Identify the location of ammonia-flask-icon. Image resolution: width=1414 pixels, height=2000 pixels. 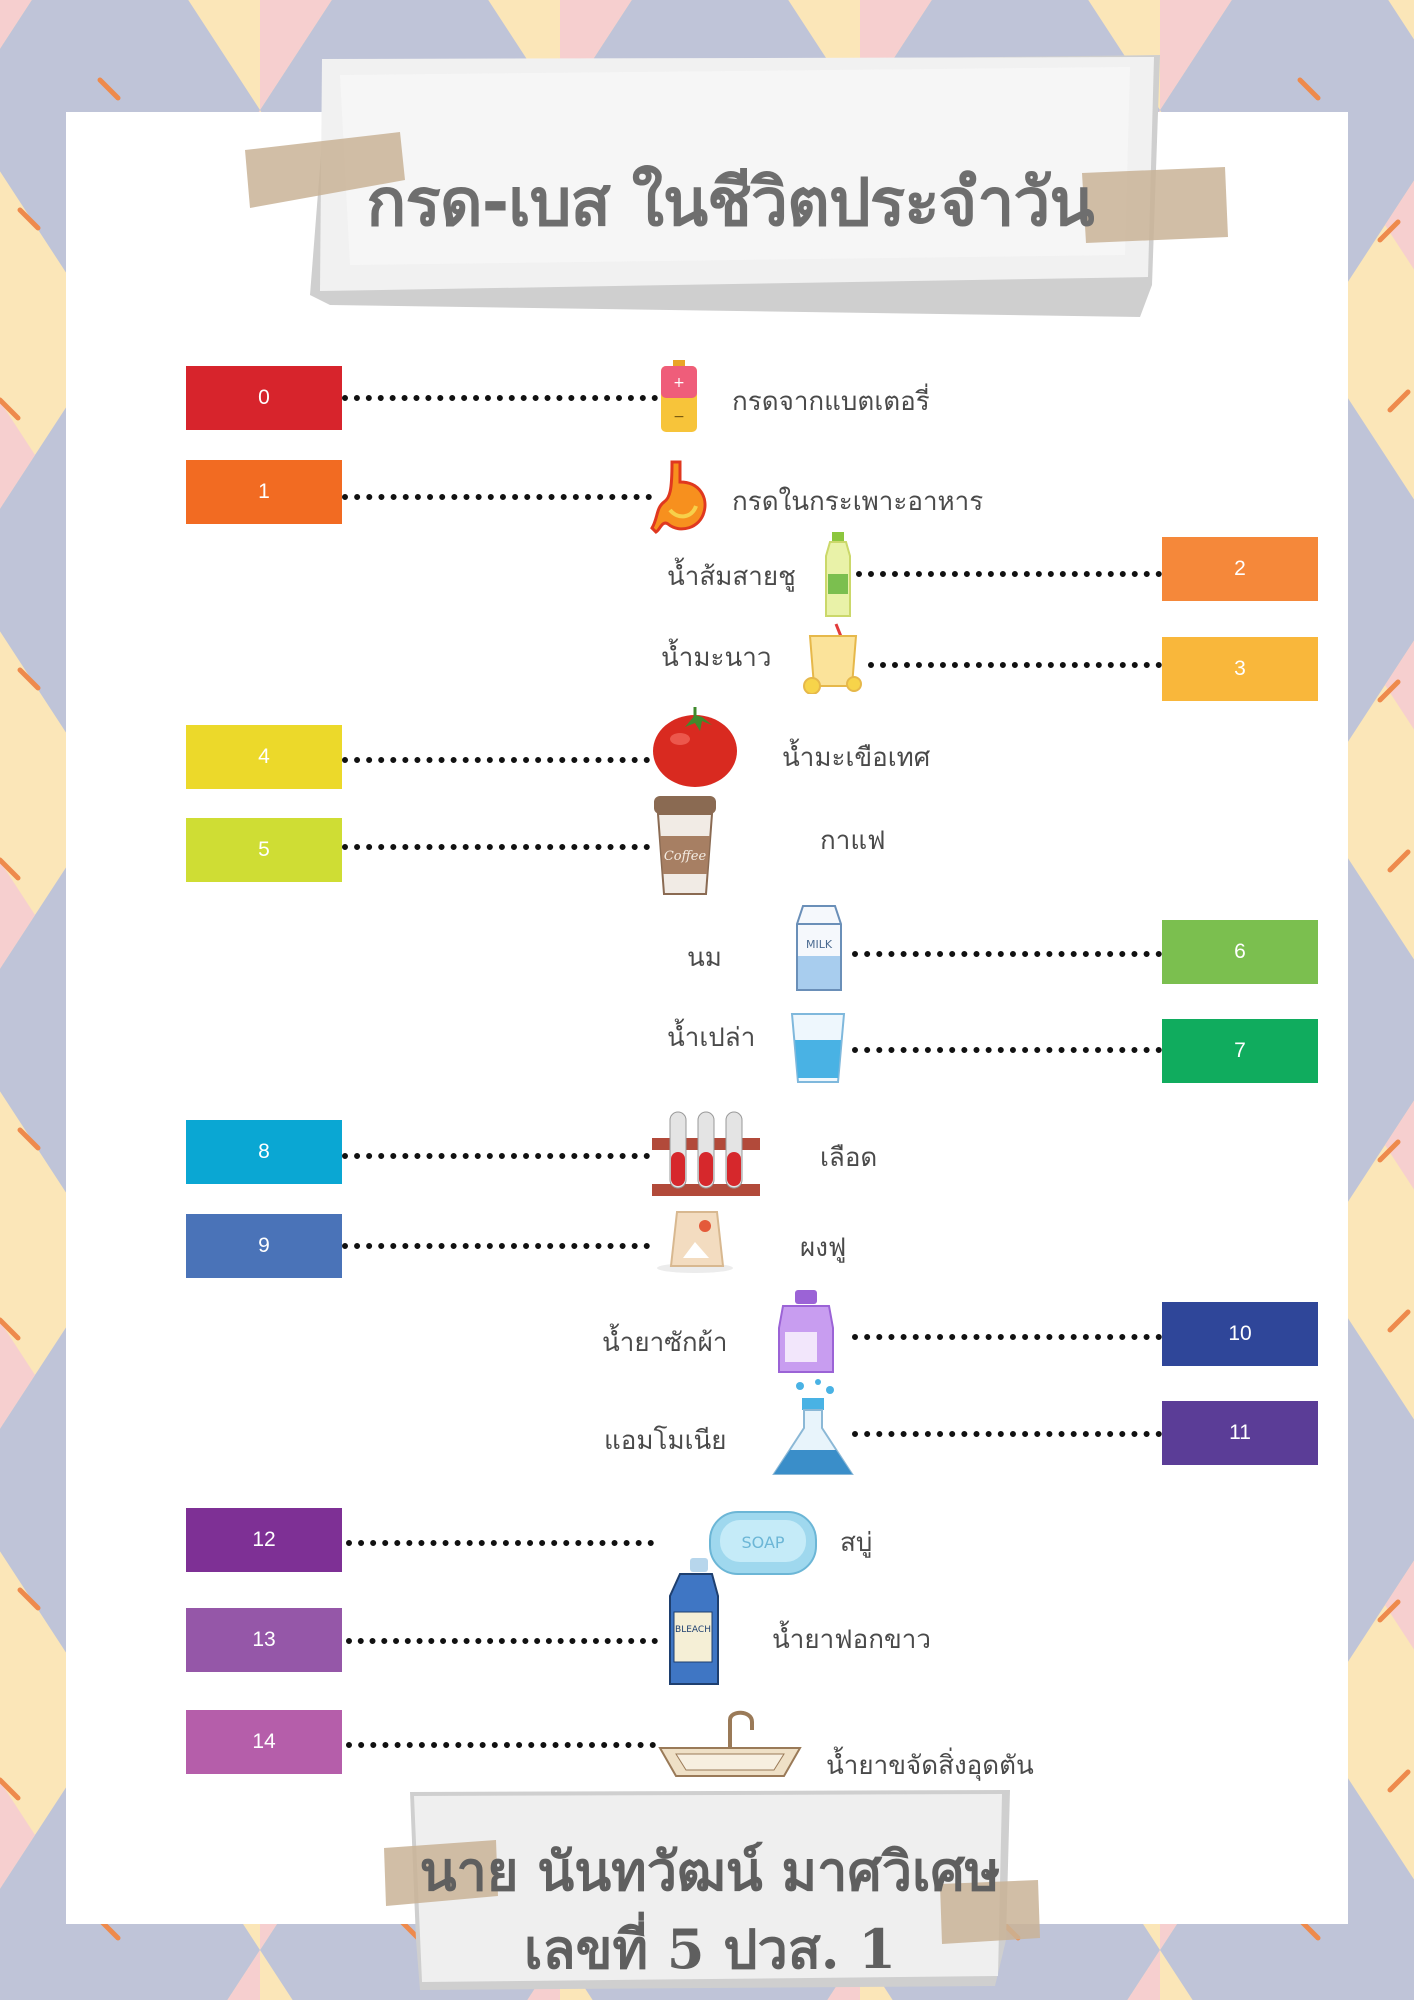
(813, 1427).